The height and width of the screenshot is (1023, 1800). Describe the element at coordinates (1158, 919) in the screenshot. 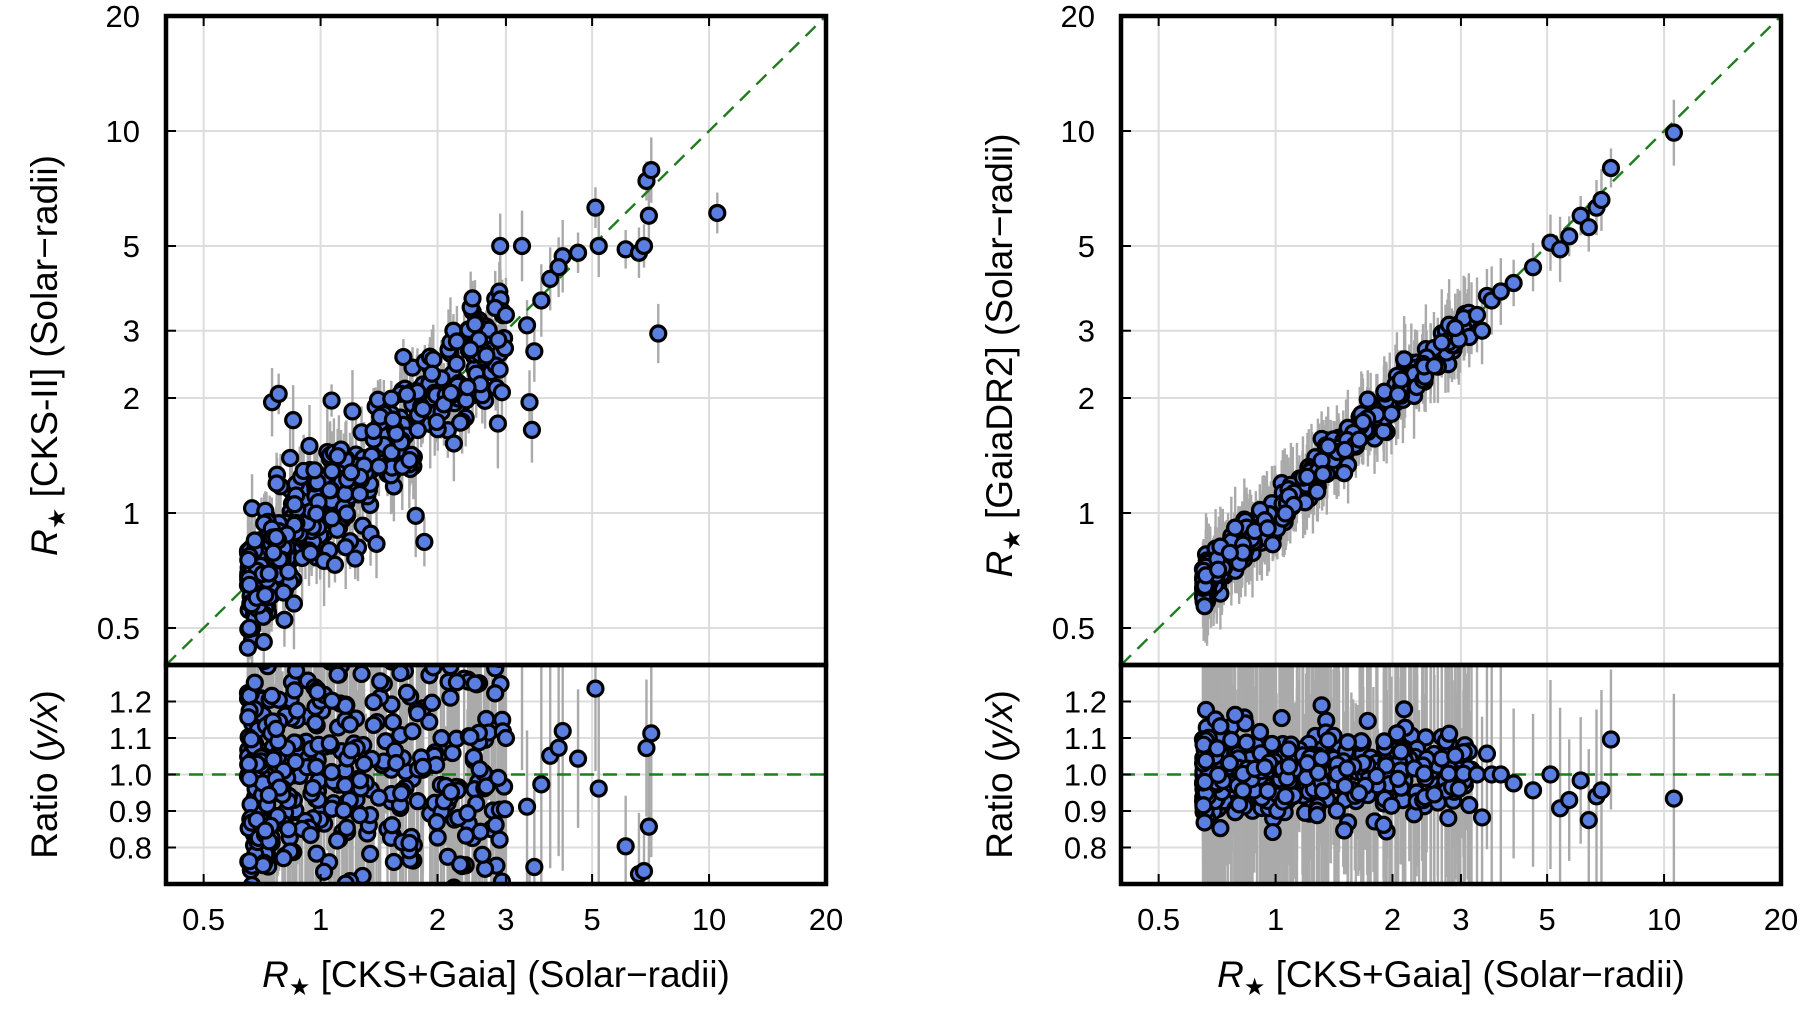

I see `x-tick-label: 0.5` at that location.